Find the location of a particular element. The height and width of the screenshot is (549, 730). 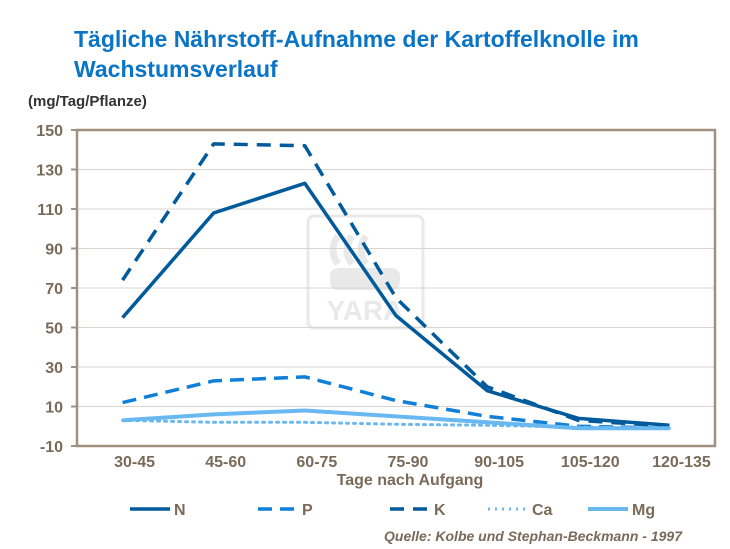

y-tick-label: -10 is located at coordinates (51, 447).